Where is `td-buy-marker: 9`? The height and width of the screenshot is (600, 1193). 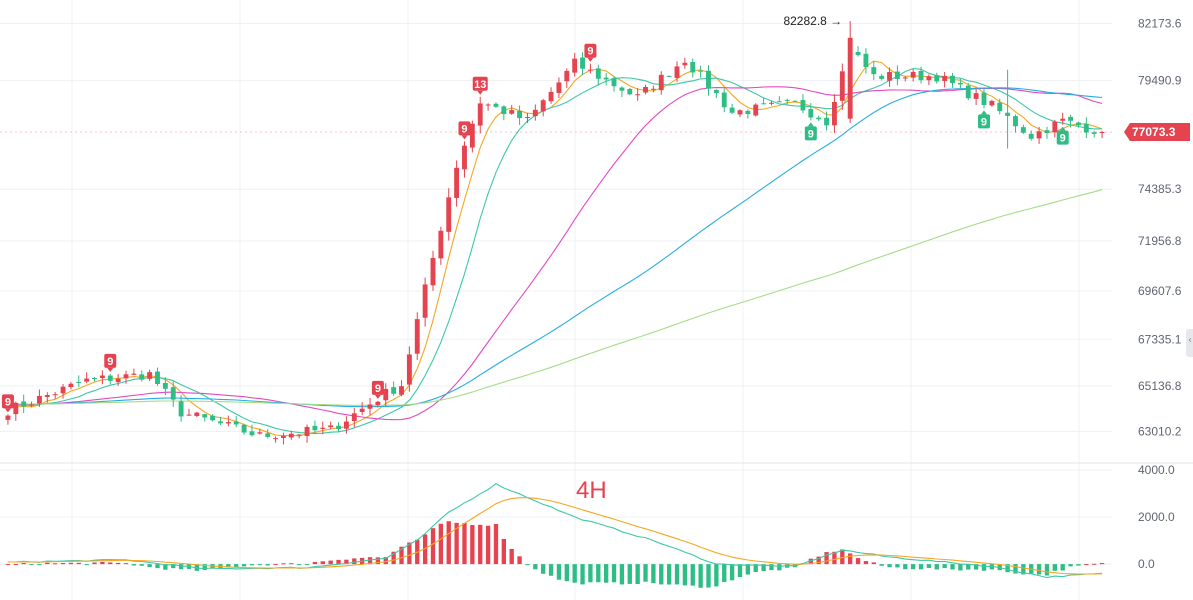 td-buy-marker: 9 is located at coordinates (810, 131).